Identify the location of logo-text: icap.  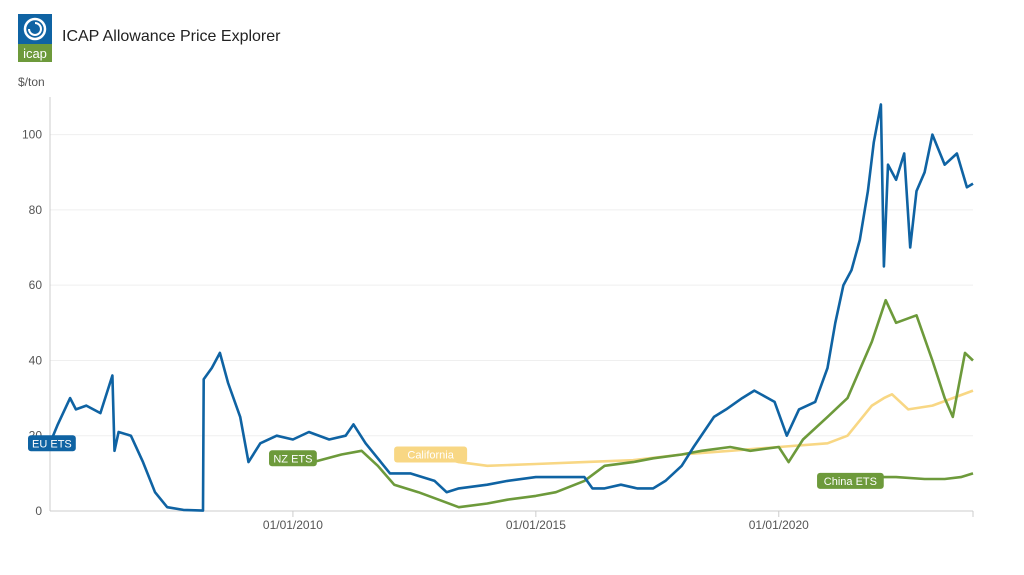
(35, 53).